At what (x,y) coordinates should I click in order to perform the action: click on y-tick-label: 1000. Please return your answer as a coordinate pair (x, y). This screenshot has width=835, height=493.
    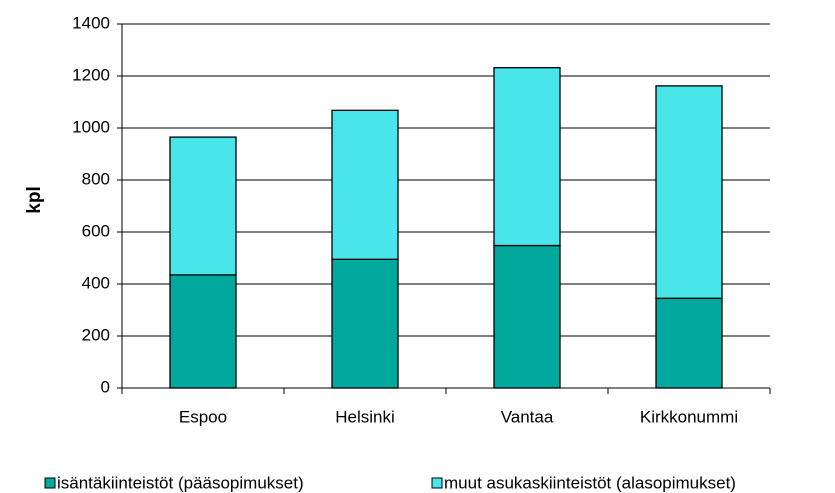
    Looking at the image, I should click on (91, 126).